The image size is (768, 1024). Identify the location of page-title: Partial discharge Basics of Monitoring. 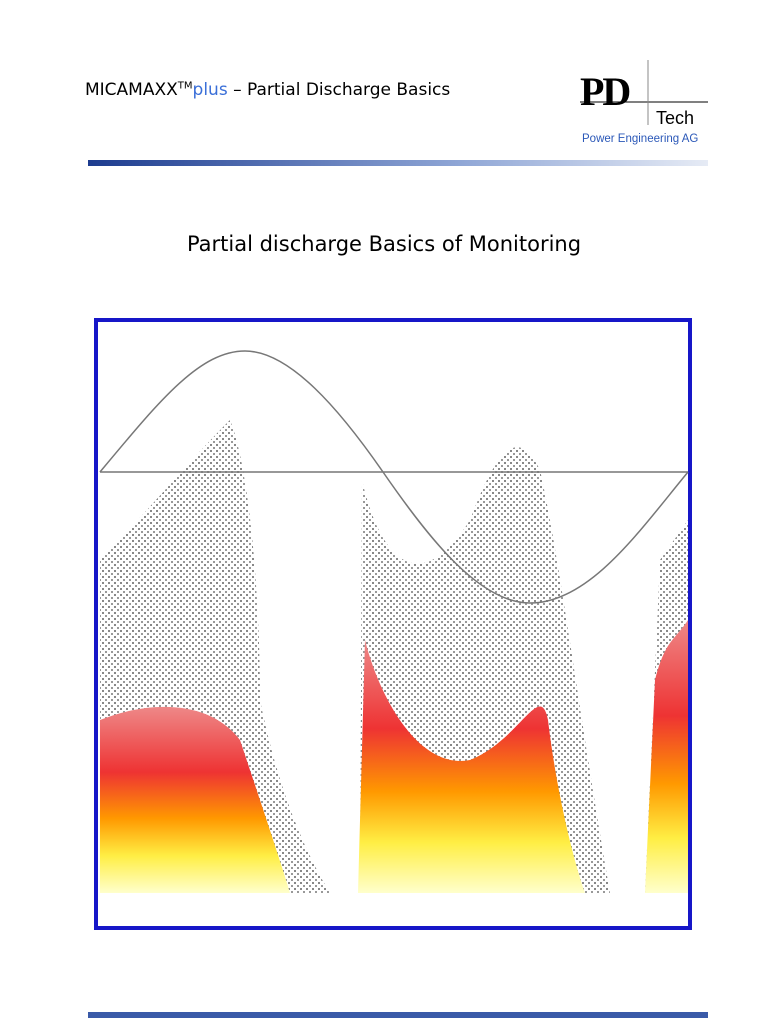
(384, 244).